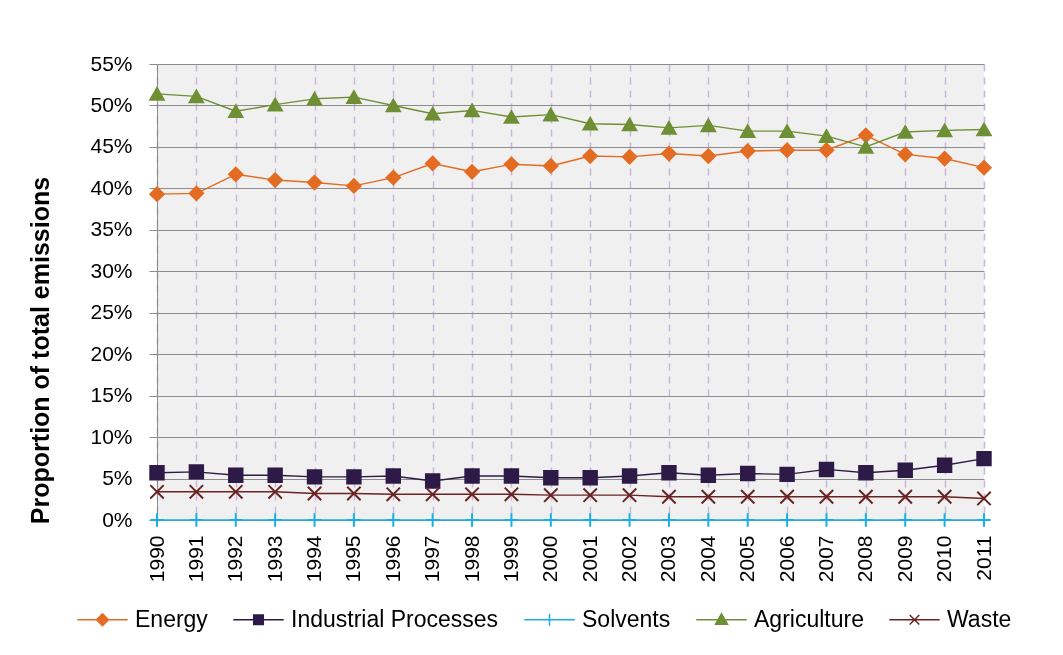  Describe the element at coordinates (983, 558) in the screenshot. I see `x-tick-label: 2011` at that location.